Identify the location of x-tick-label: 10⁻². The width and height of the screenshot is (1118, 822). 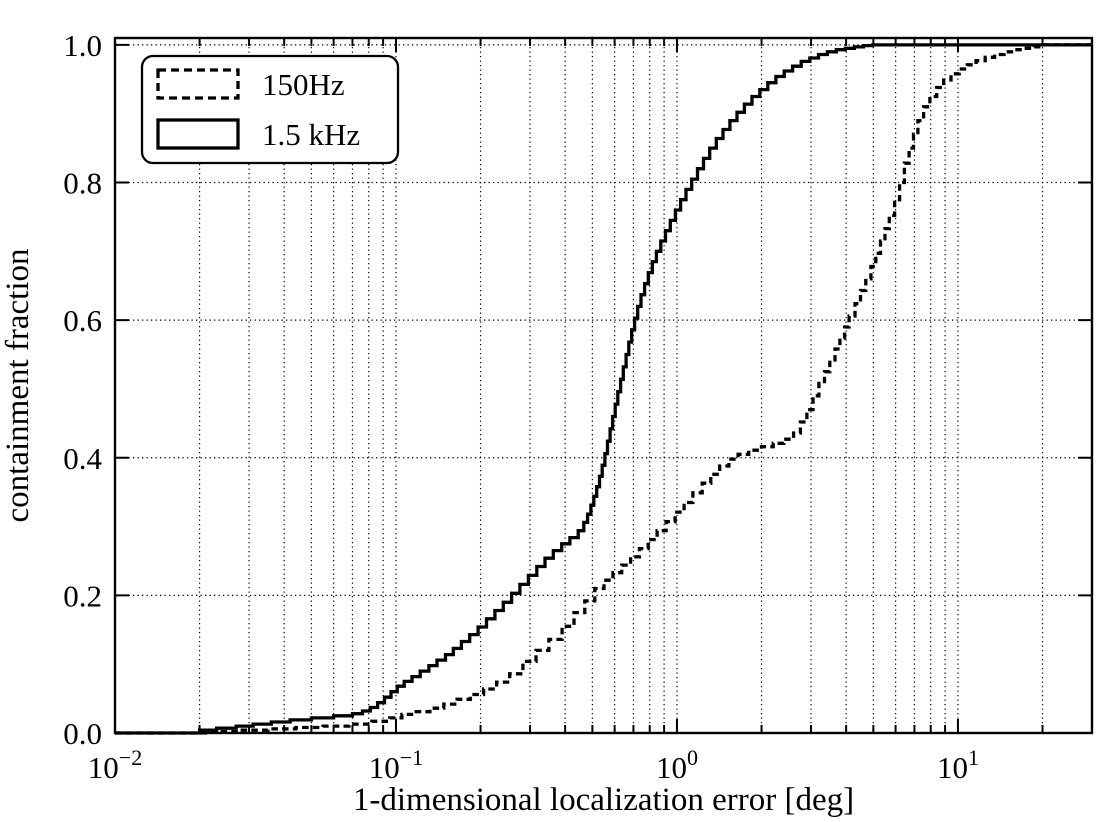
(115, 765).